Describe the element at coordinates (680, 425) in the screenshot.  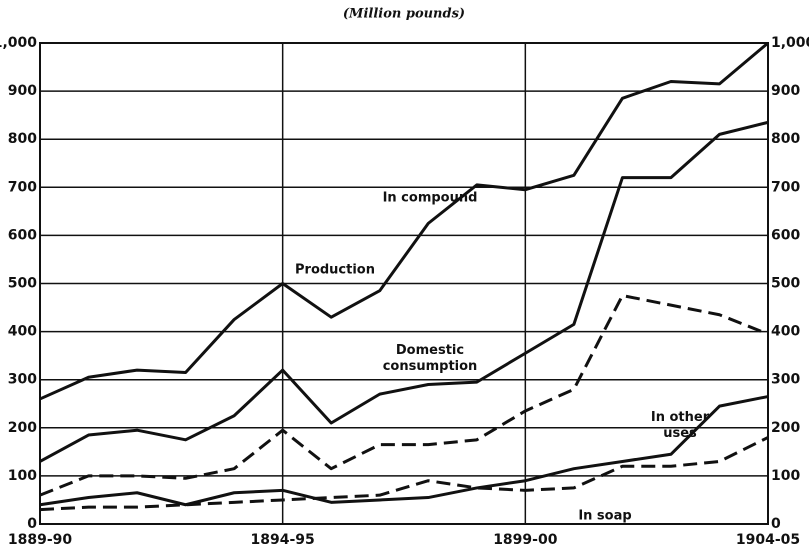
I see `series-label: In other uses` at that location.